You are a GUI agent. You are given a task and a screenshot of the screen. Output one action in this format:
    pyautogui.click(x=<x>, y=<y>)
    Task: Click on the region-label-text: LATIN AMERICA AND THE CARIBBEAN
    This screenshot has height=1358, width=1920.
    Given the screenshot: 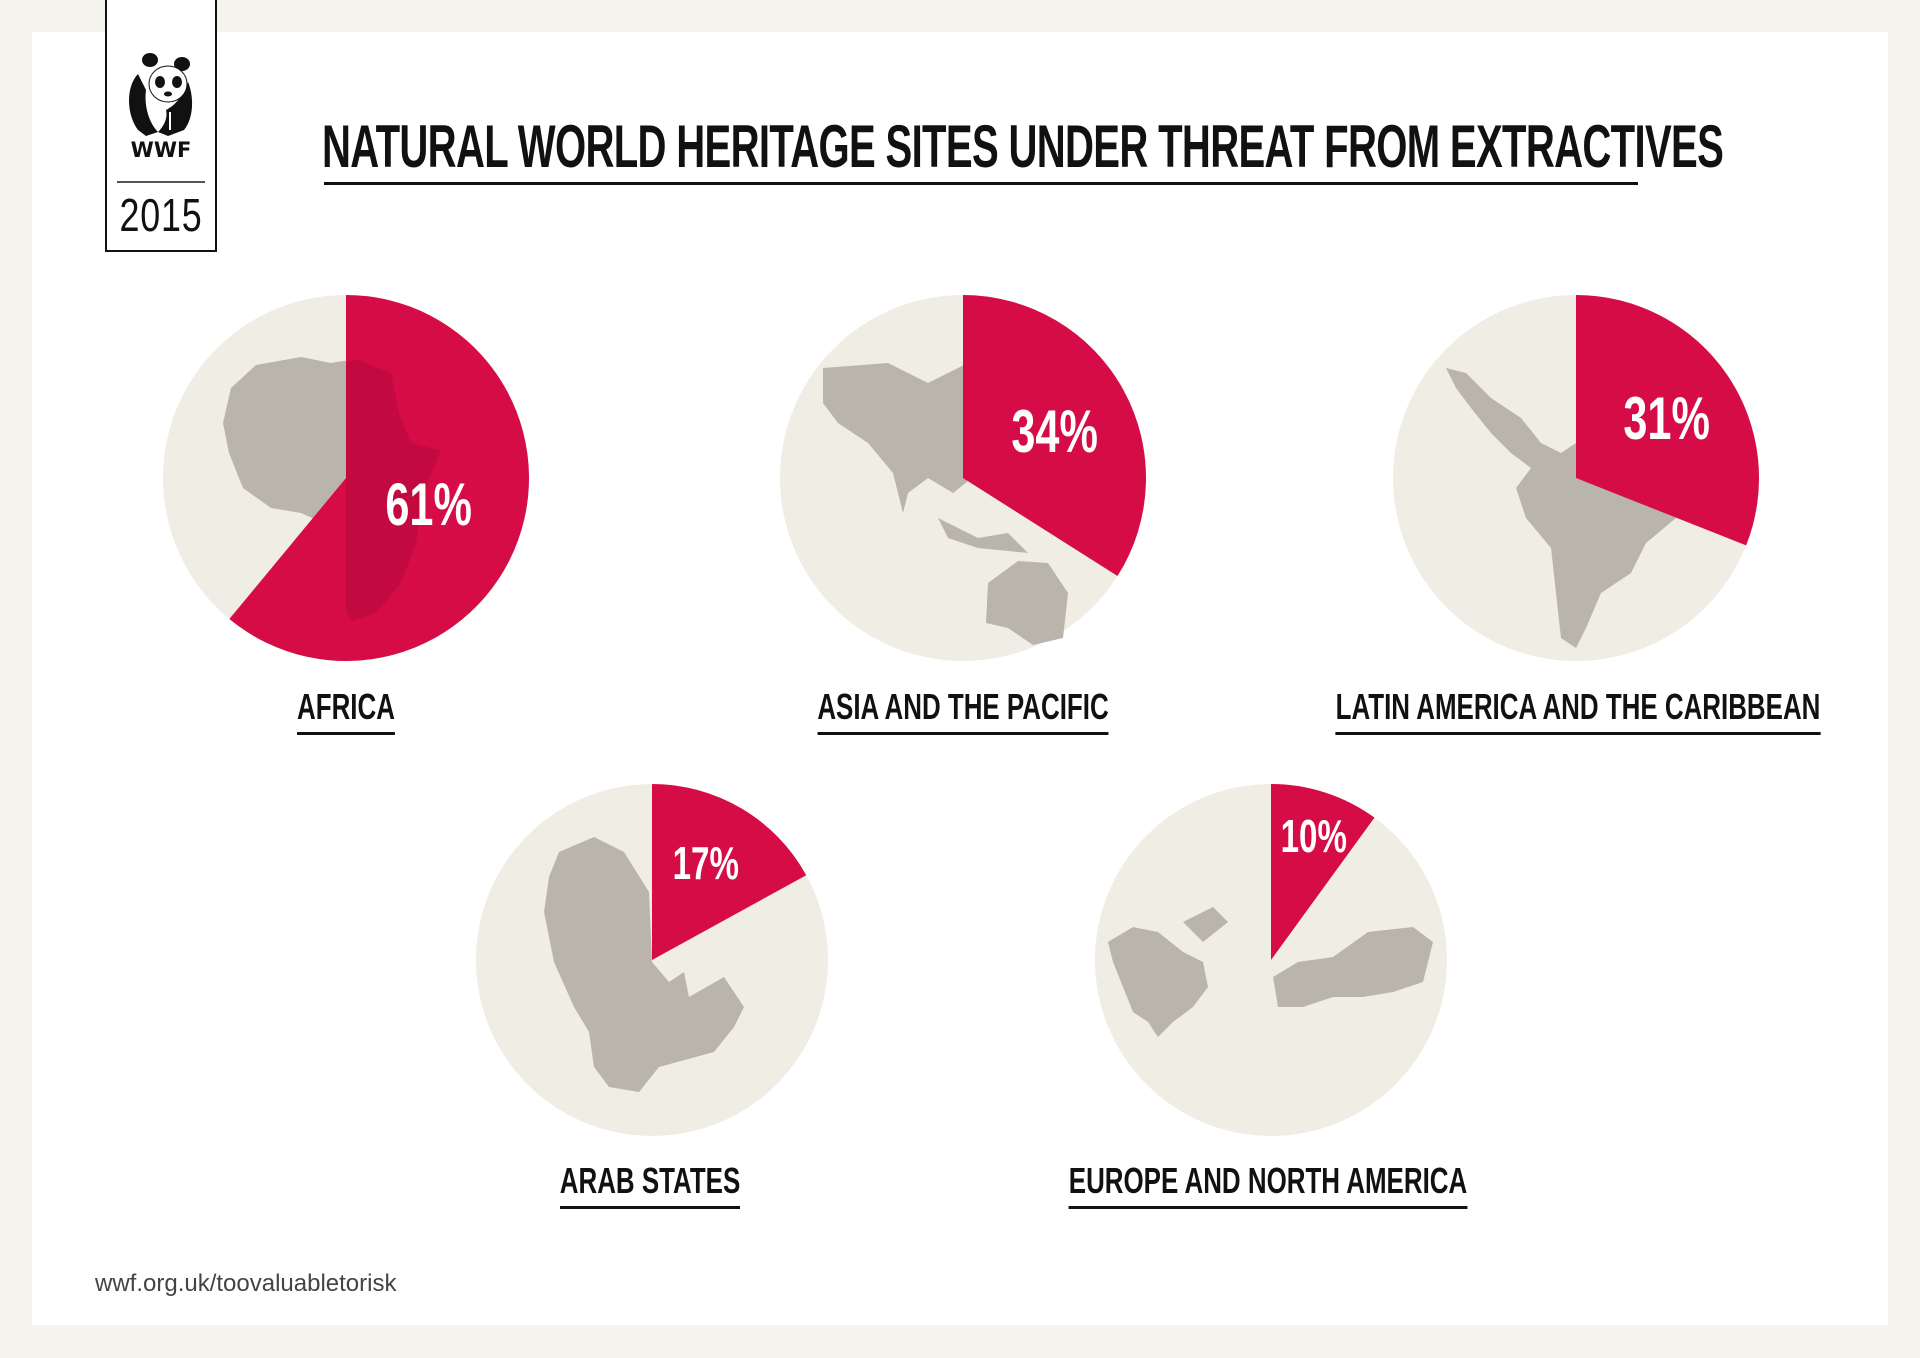 What is the action you would take?
    pyautogui.click(x=1578, y=710)
    